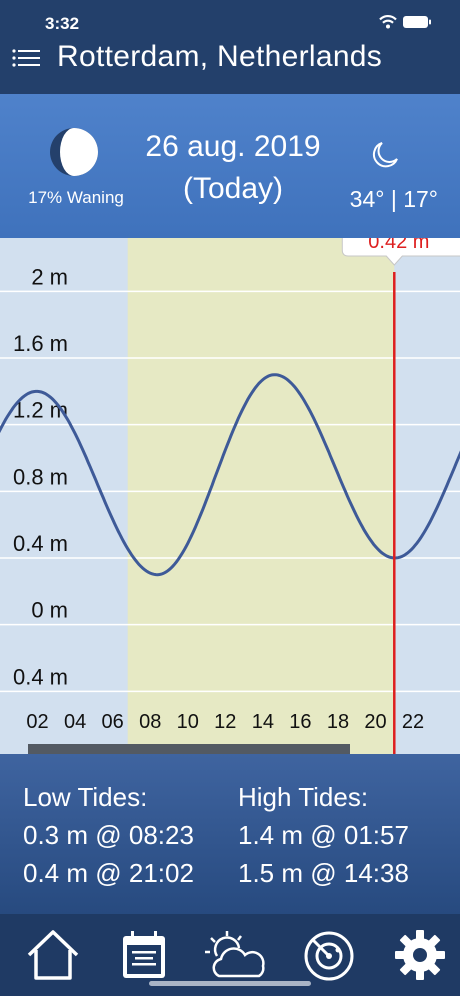  Describe the element at coordinates (144, 955) in the screenshot. I see `calendar-icon` at that location.